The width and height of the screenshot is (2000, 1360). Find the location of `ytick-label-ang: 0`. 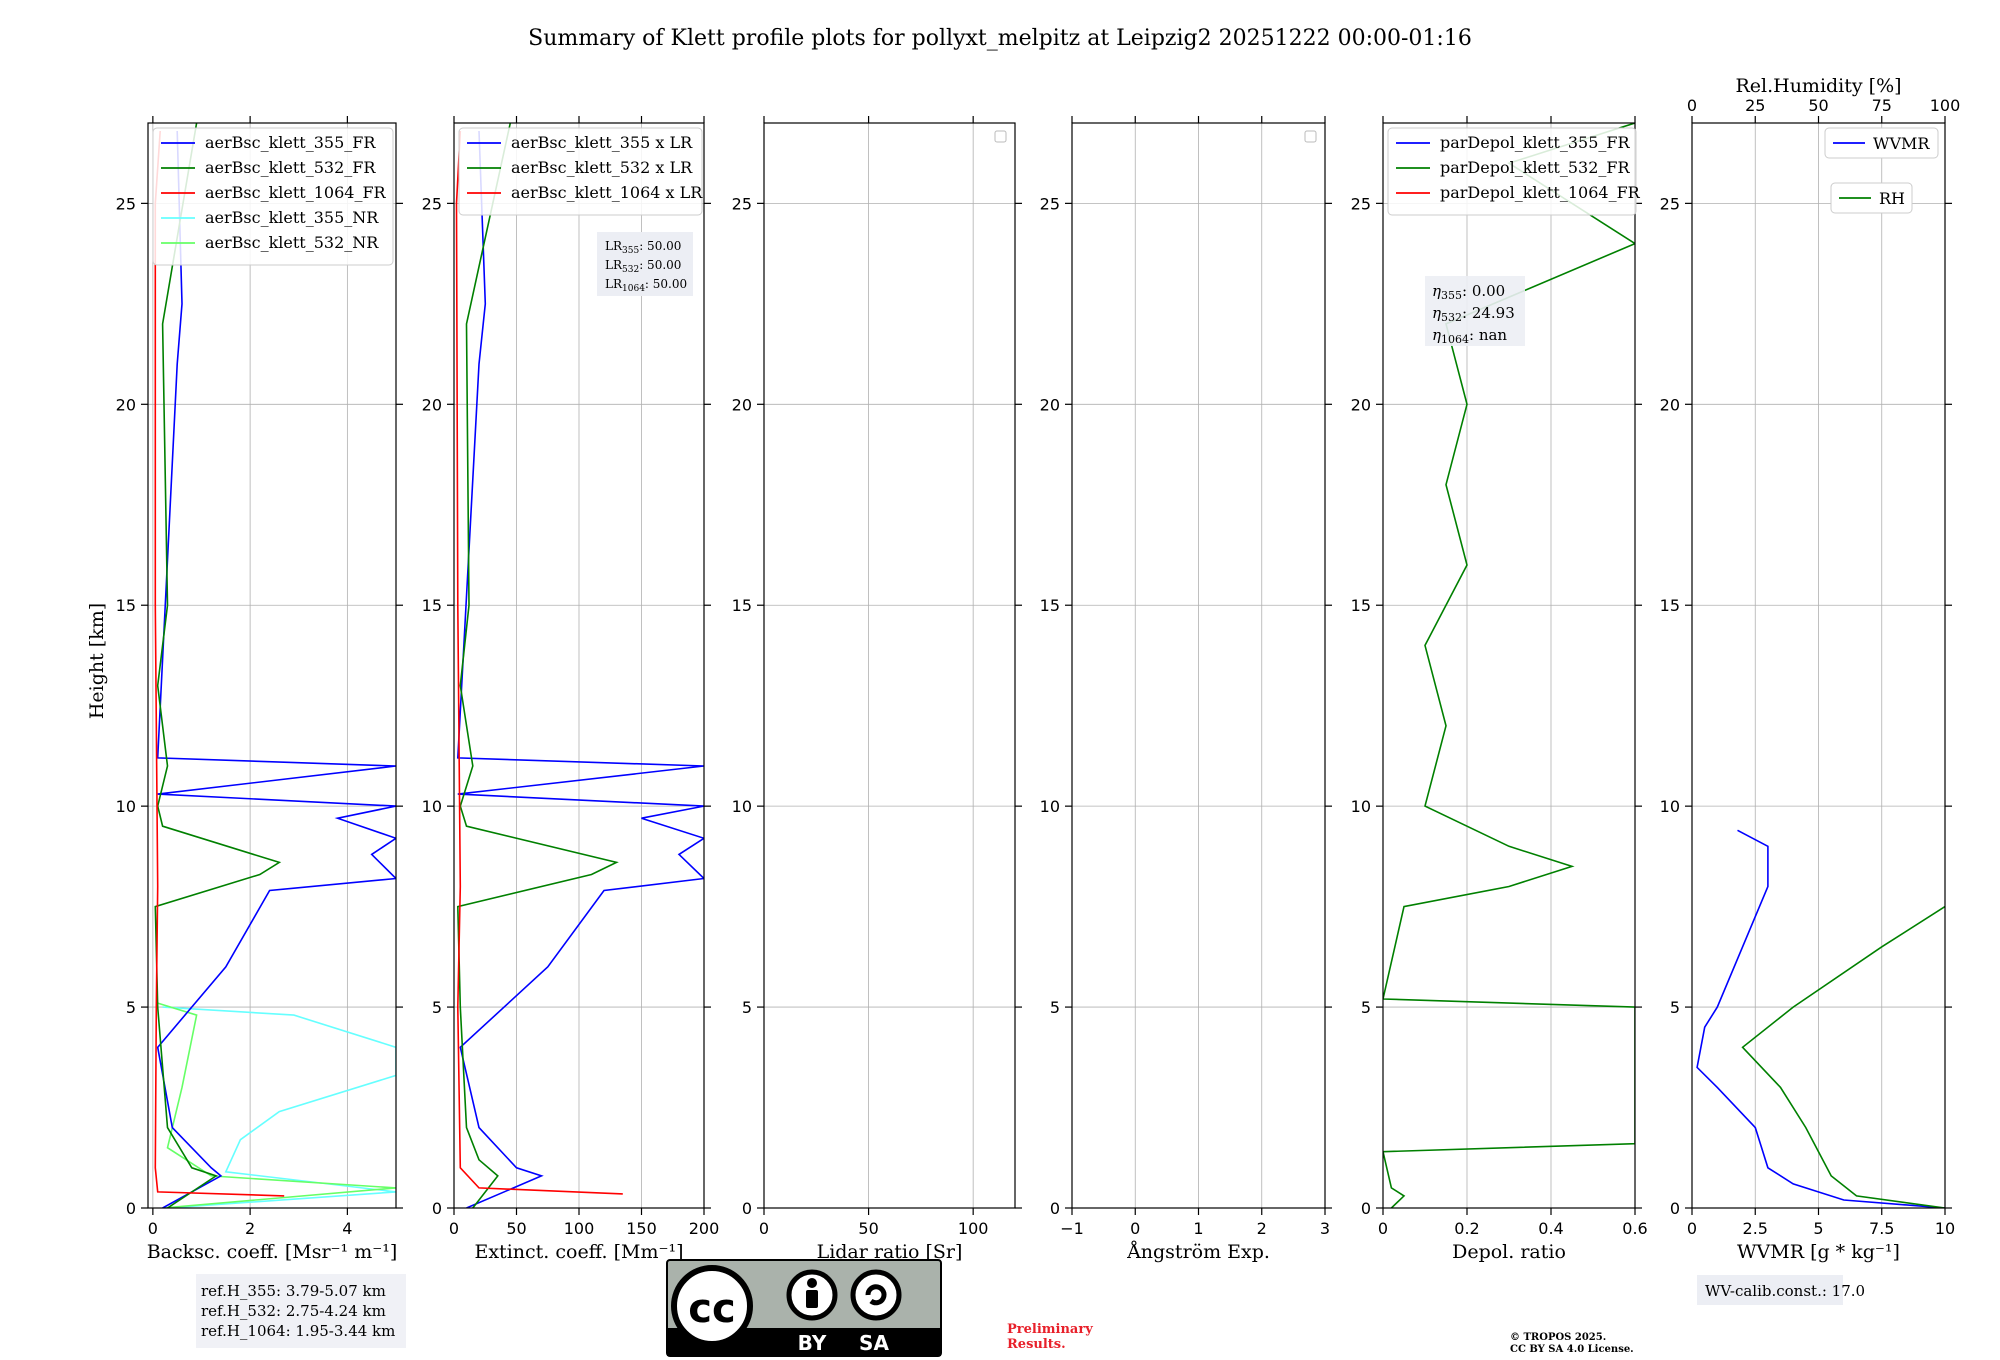

ytick-label-ang: 0 is located at coordinates (1055, 1208).